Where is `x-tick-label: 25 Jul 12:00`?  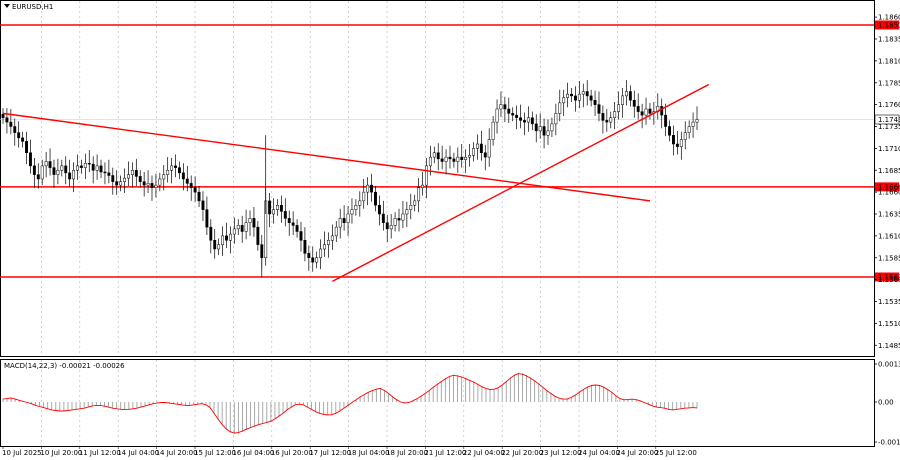
x-tick-label: 25 Jul 12:00 is located at coordinates (676, 453).